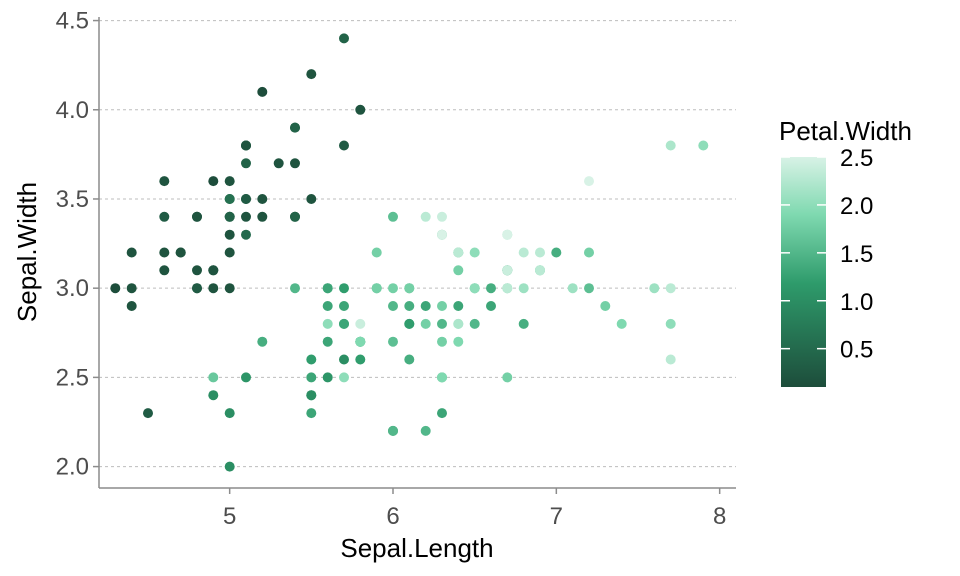 The width and height of the screenshot is (960, 576). Describe the element at coordinates (72, 288) in the screenshot. I see `y-tick-label: 3.0` at that location.